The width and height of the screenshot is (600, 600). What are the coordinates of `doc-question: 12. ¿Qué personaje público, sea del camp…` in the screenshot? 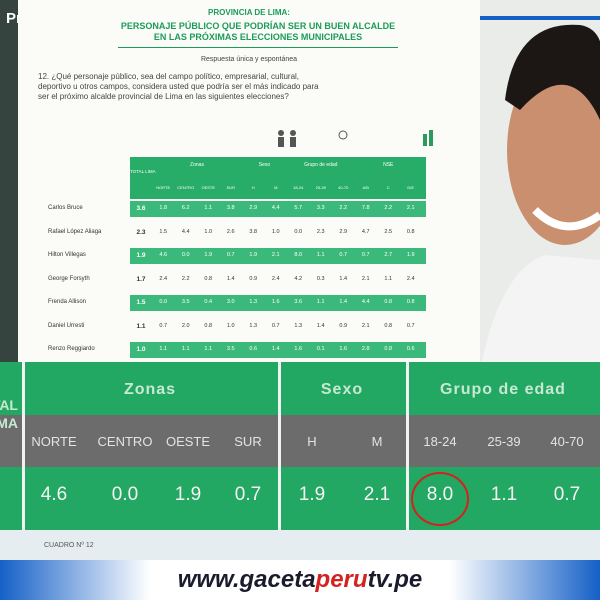 It's located at (178, 86).